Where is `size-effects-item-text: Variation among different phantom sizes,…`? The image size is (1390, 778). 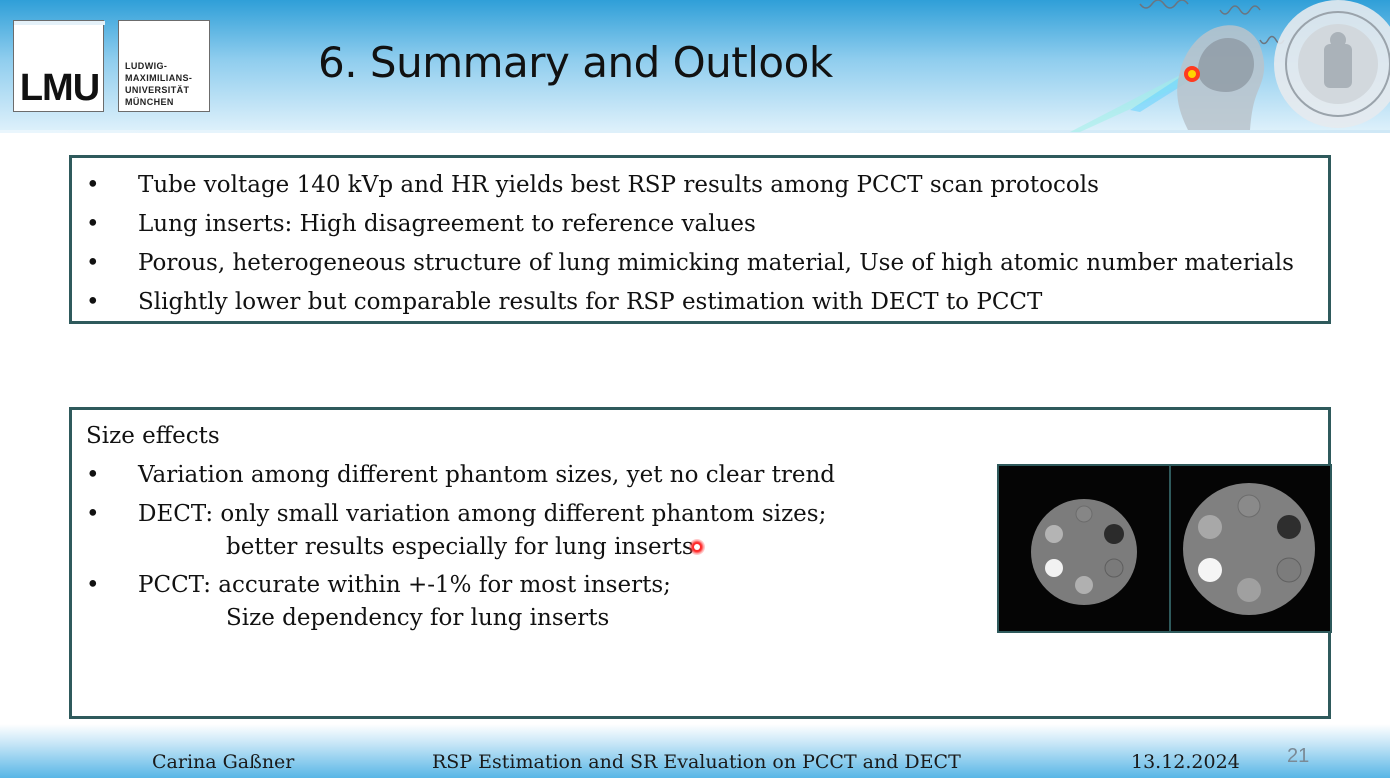
size-effects-item-text: Variation among different phantom sizes,… is located at coordinates (487, 475).